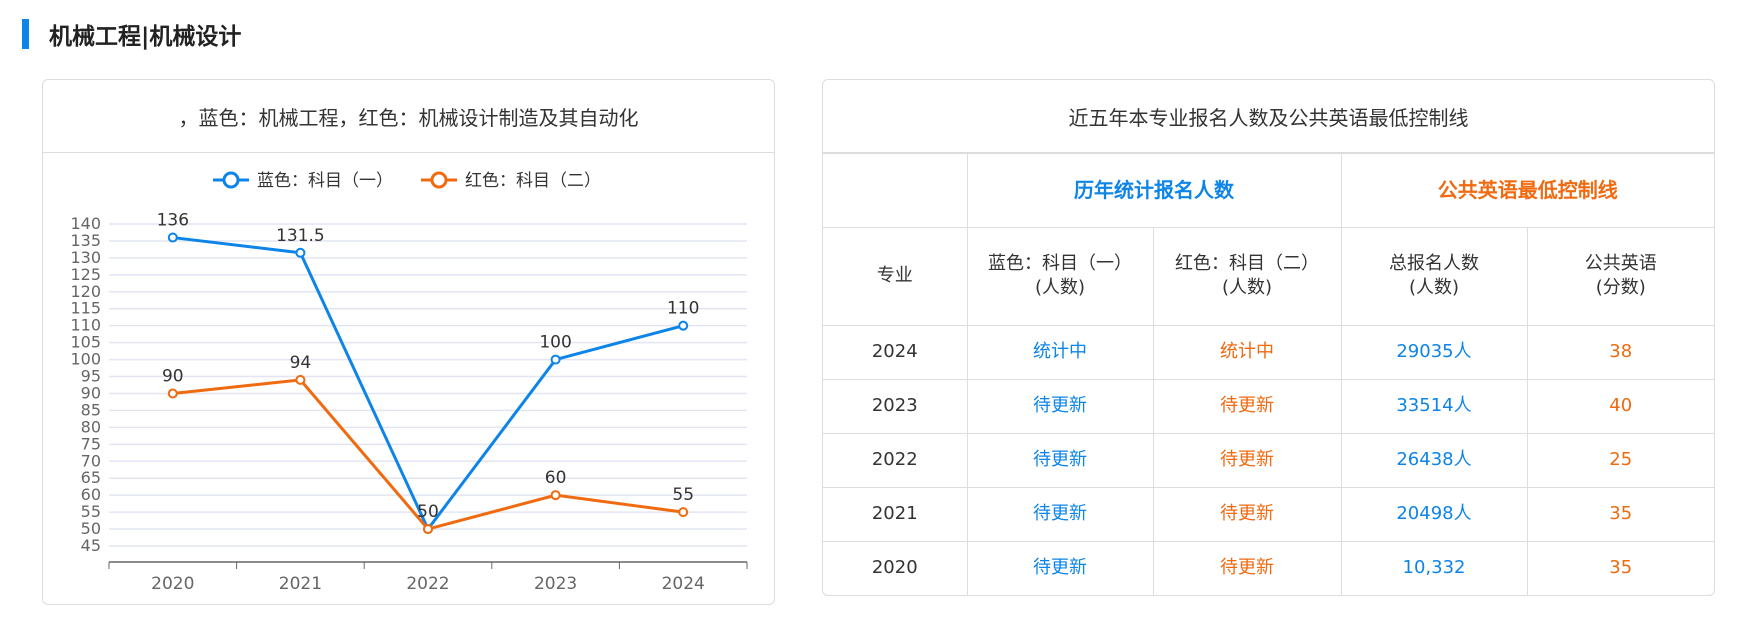  I want to click on group-header-row: 历年统计报名人数 公共英语最低控制线, so click(1268, 191).